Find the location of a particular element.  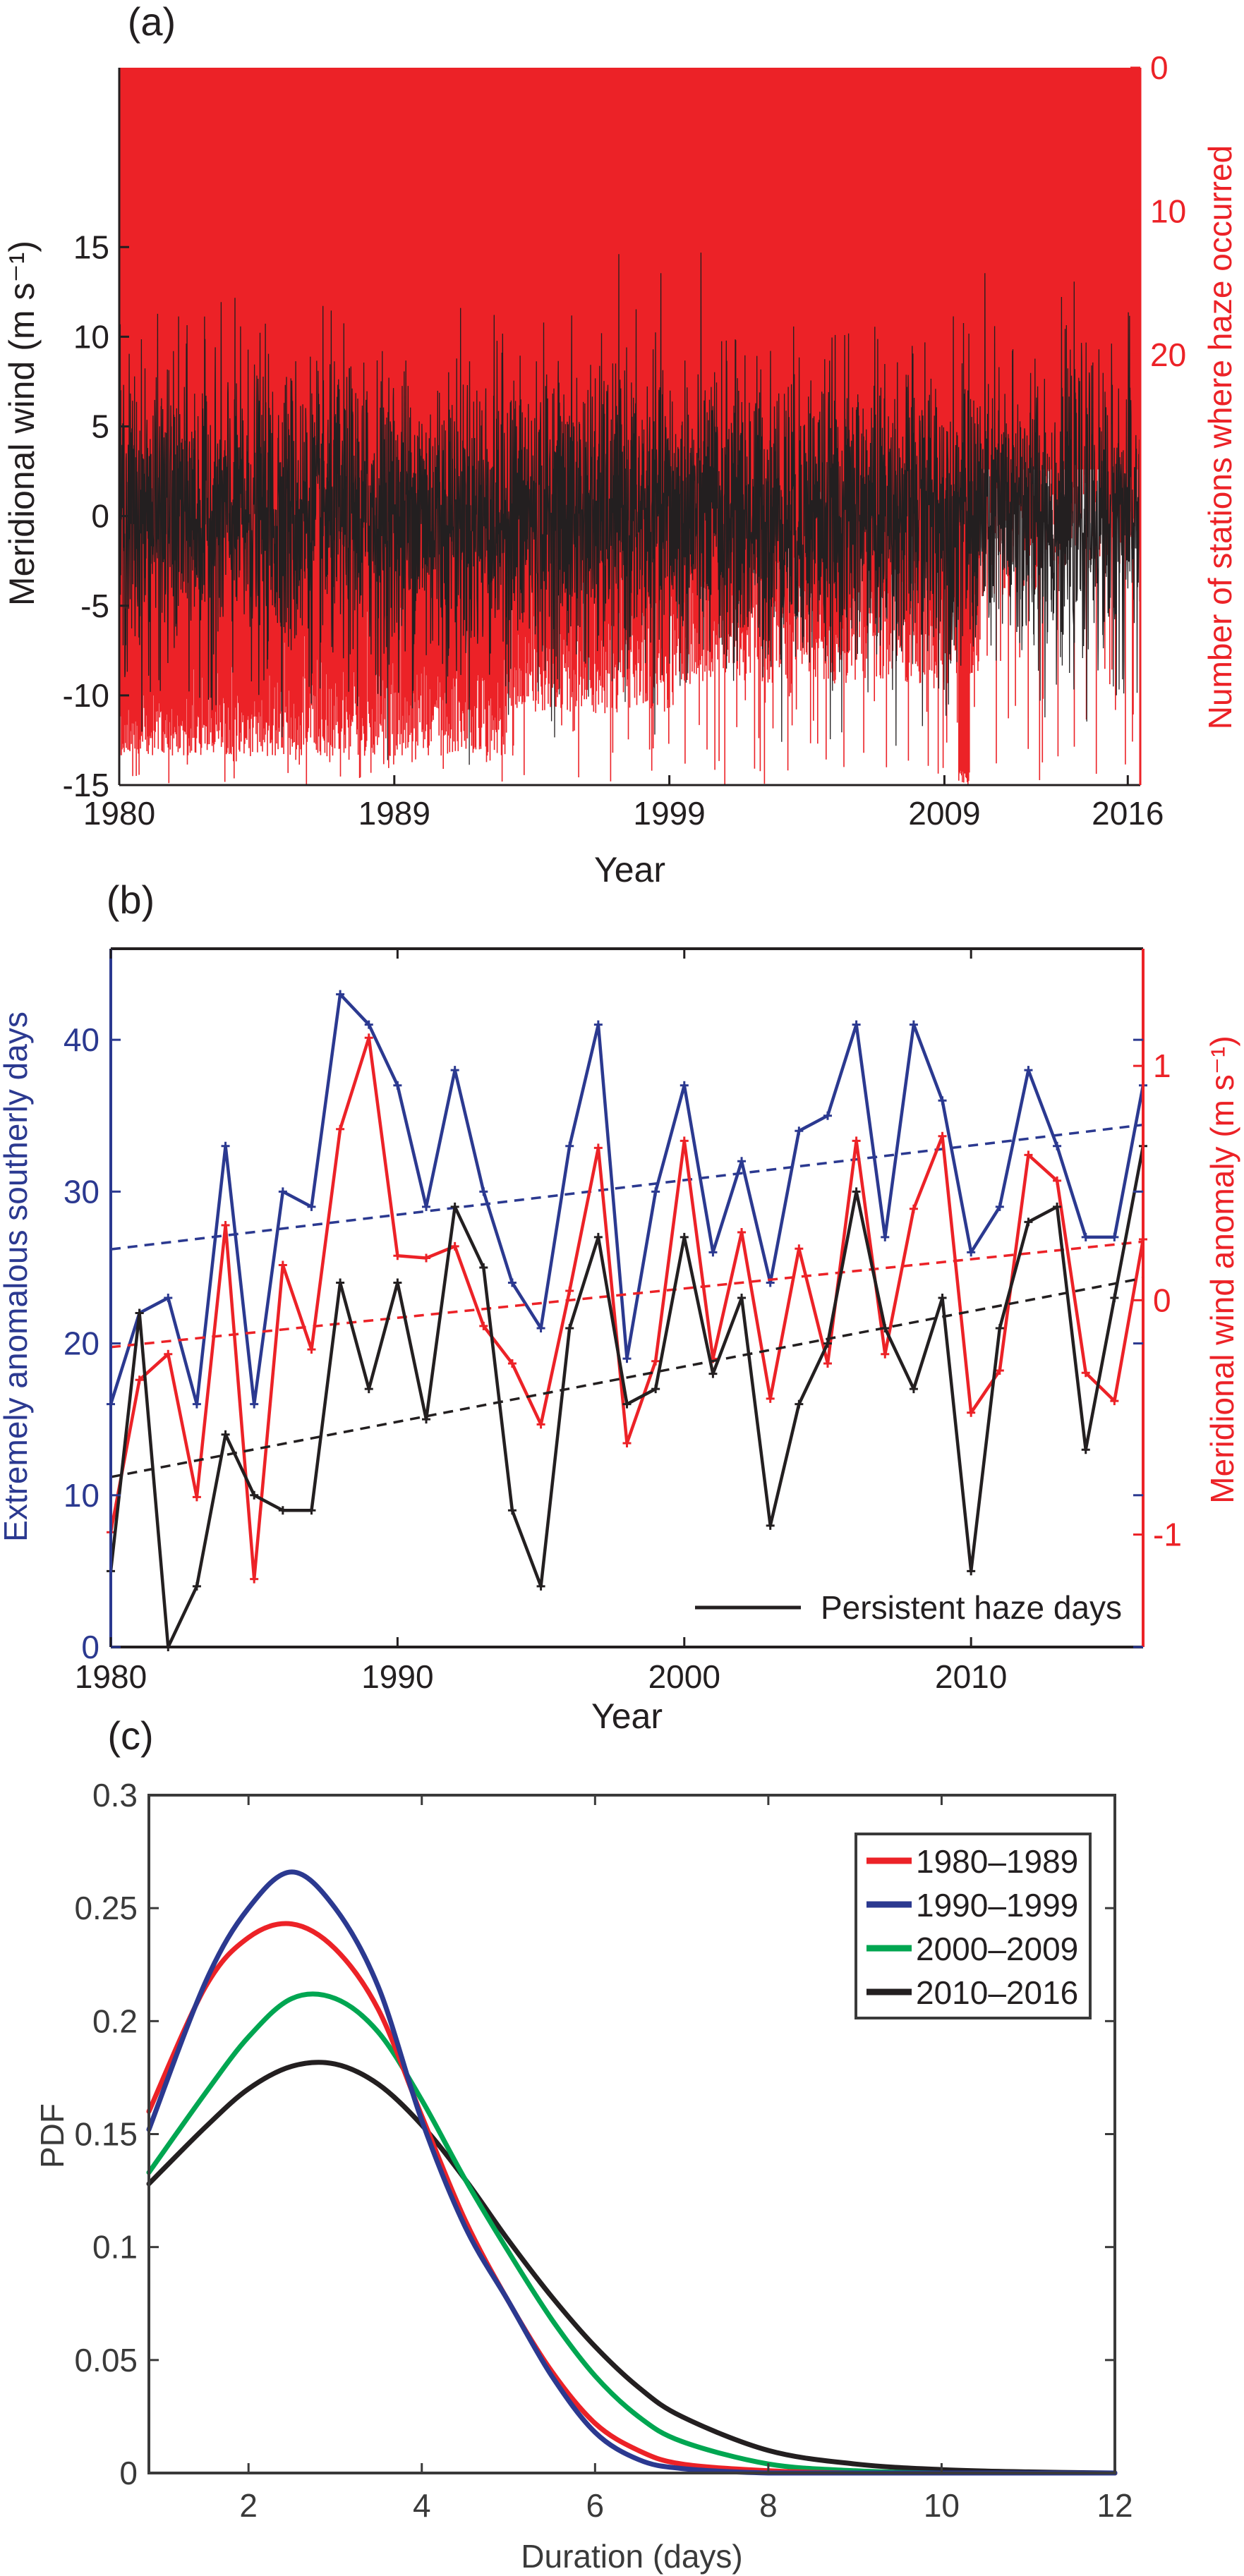

legend-entry: 2010–2016 is located at coordinates (997, 1992).